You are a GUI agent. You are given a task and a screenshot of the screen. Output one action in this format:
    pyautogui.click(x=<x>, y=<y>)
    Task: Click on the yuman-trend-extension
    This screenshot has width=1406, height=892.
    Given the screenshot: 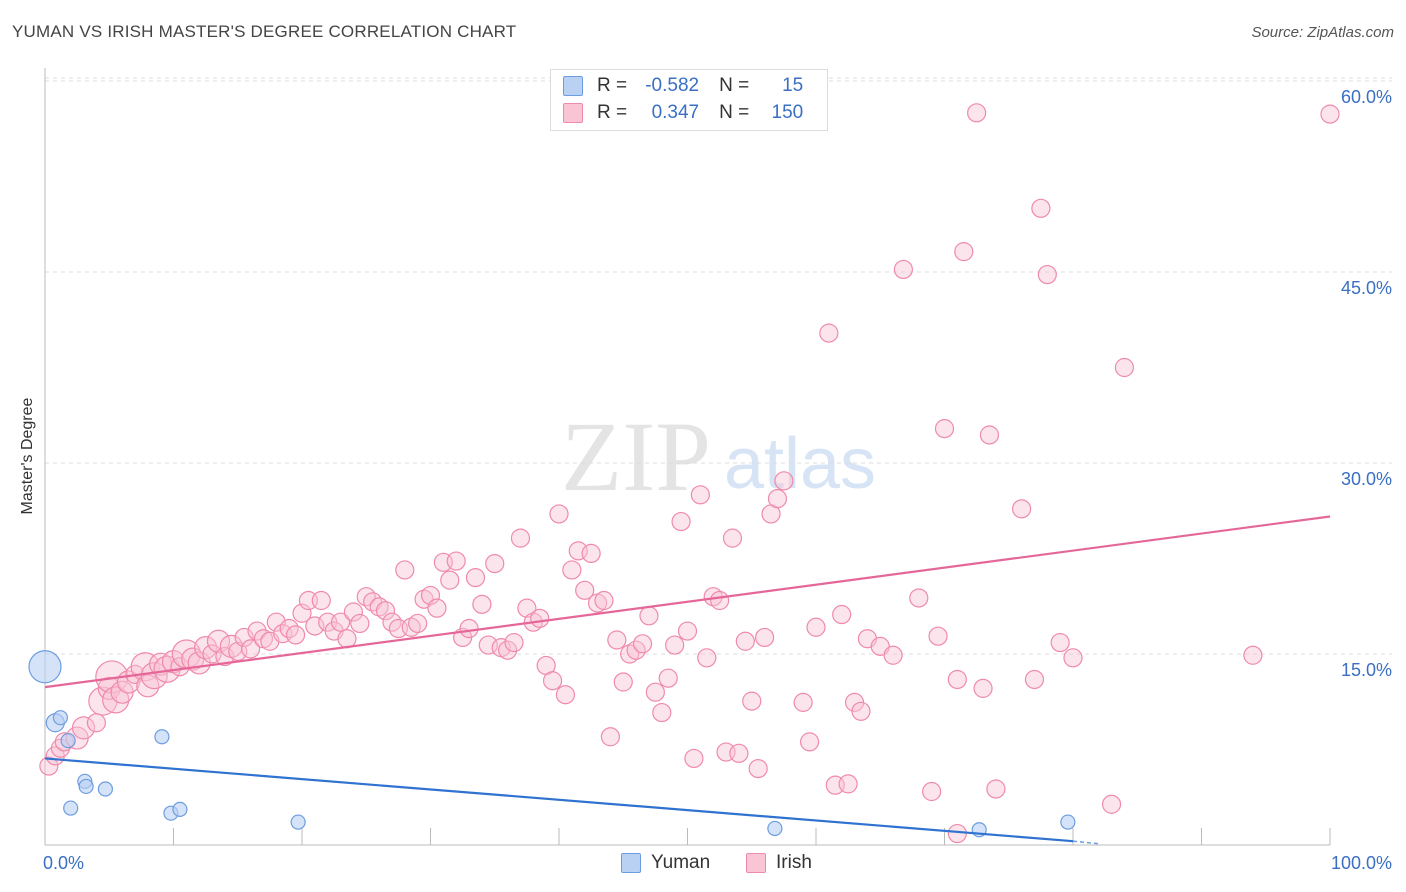 What is the action you would take?
    pyautogui.click(x=1085, y=842)
    